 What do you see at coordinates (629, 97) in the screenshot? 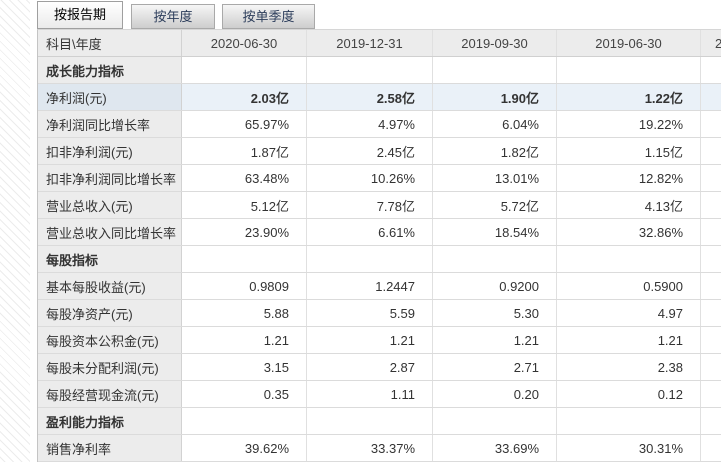
I see `value-cell: 1.22亿` at bounding box center [629, 97].